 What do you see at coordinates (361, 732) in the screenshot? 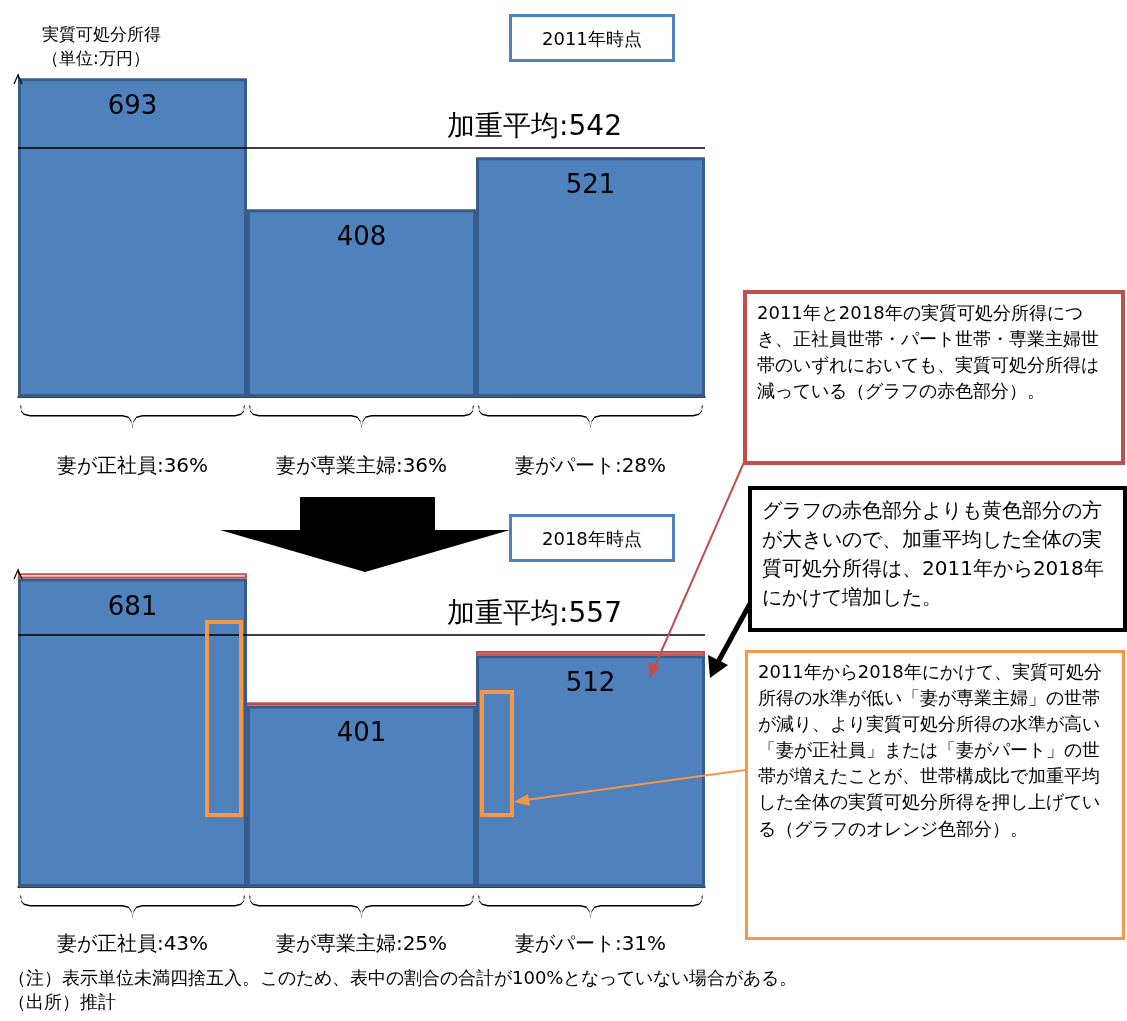
I see `data-label: 401` at bounding box center [361, 732].